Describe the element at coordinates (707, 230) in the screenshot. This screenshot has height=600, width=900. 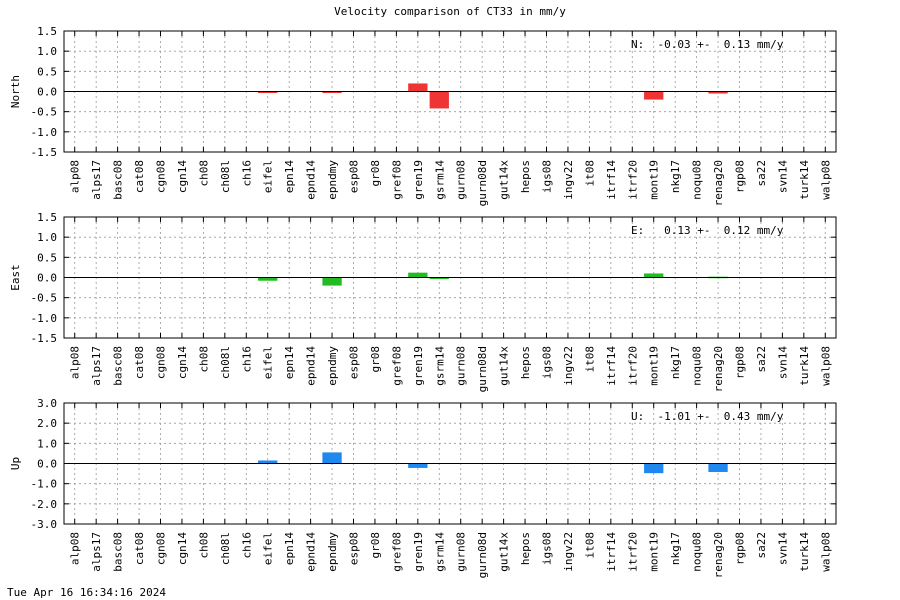
I see `east-annotation: E: 0.13 +- 0.12 mm/y` at that location.